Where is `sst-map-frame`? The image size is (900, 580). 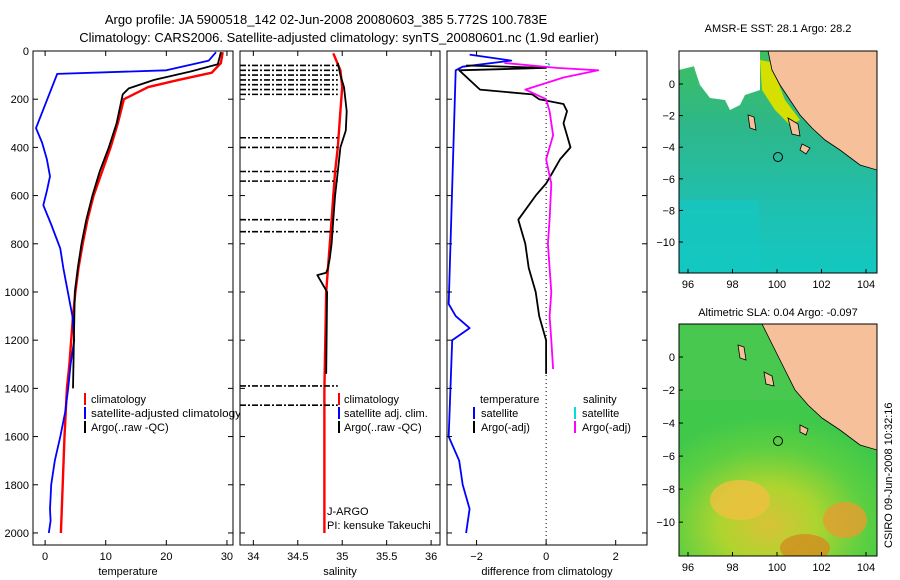 sst-map-frame is located at coordinates (778, 162).